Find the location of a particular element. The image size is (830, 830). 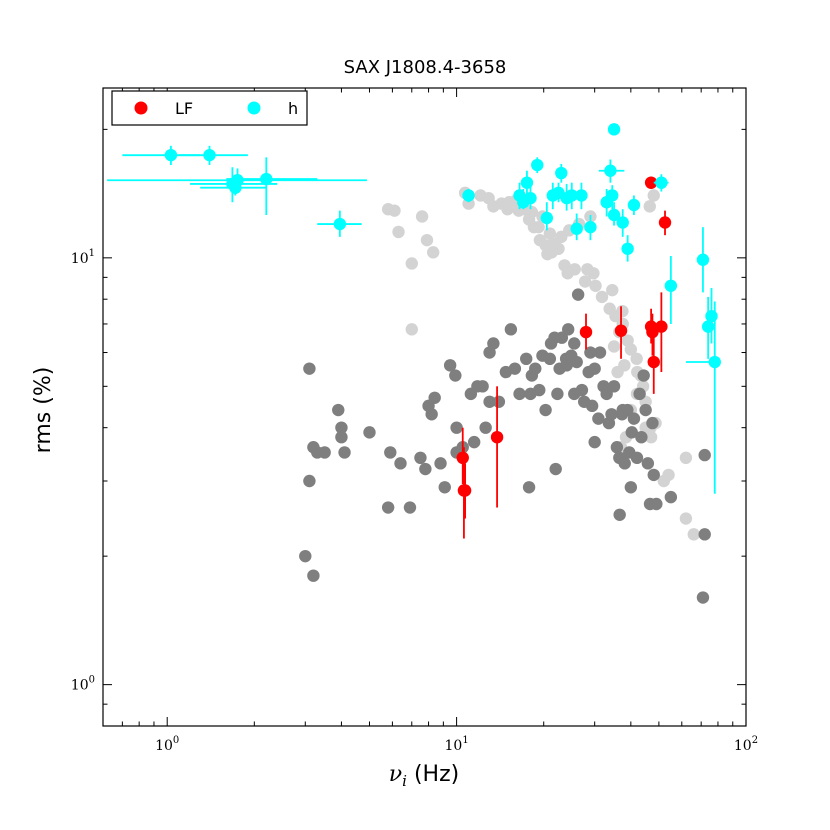

y-tick-label-exponent: 0 is located at coordinates (92, 680).